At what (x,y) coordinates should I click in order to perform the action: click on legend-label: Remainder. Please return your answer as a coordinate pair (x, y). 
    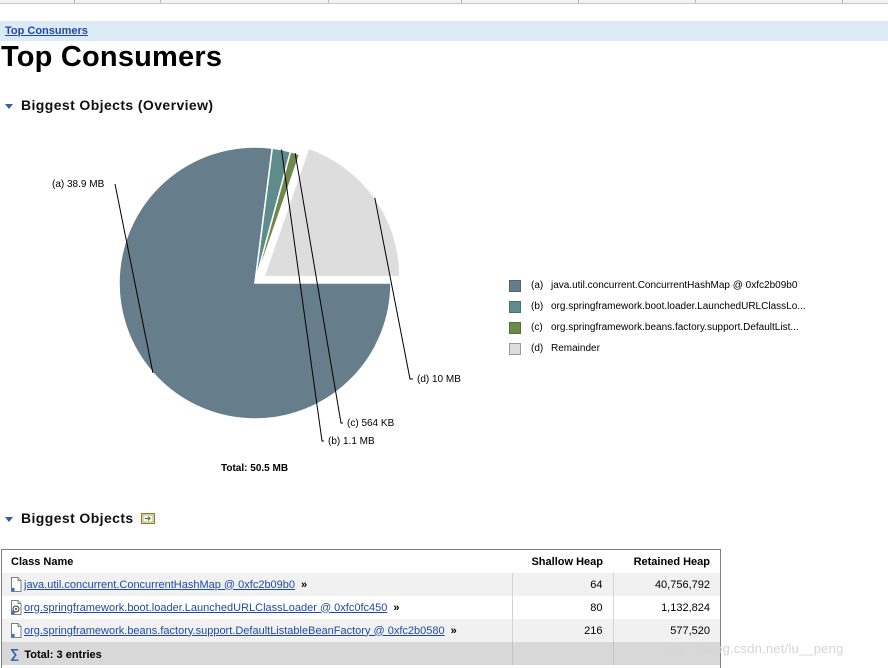
    Looking at the image, I should click on (575, 348).